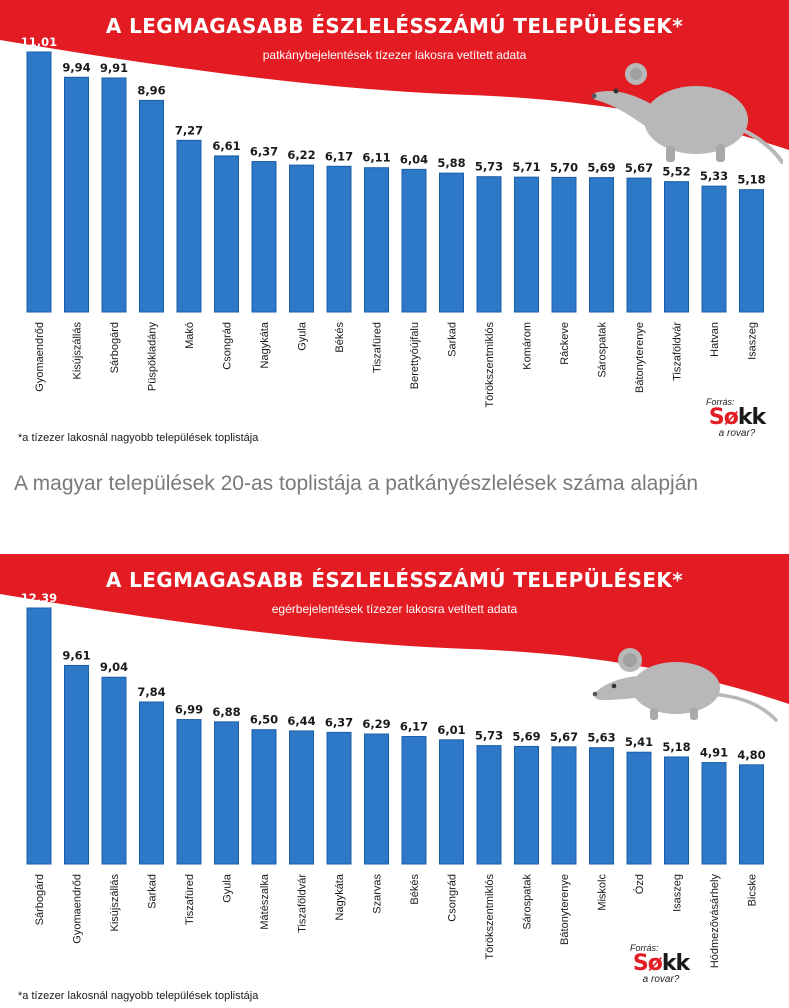  Describe the element at coordinates (451, 163) in the screenshot. I see `value-label: 5,88` at that location.